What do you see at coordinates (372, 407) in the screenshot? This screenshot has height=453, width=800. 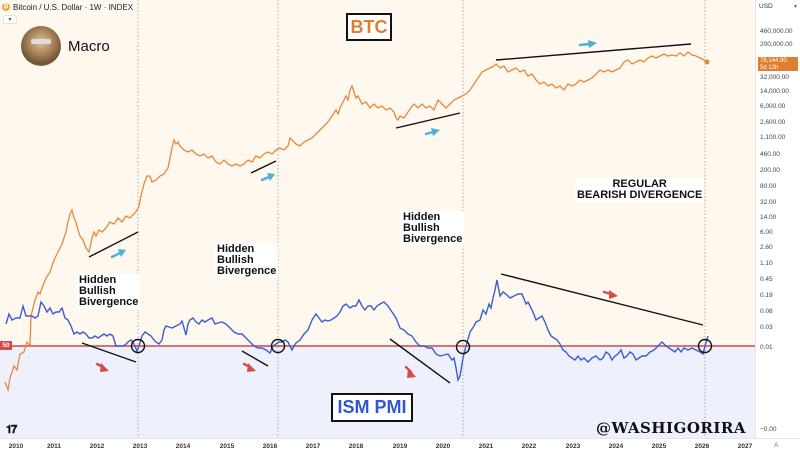 I see `ism-pmi-label: ISM PMI` at bounding box center [372, 407].